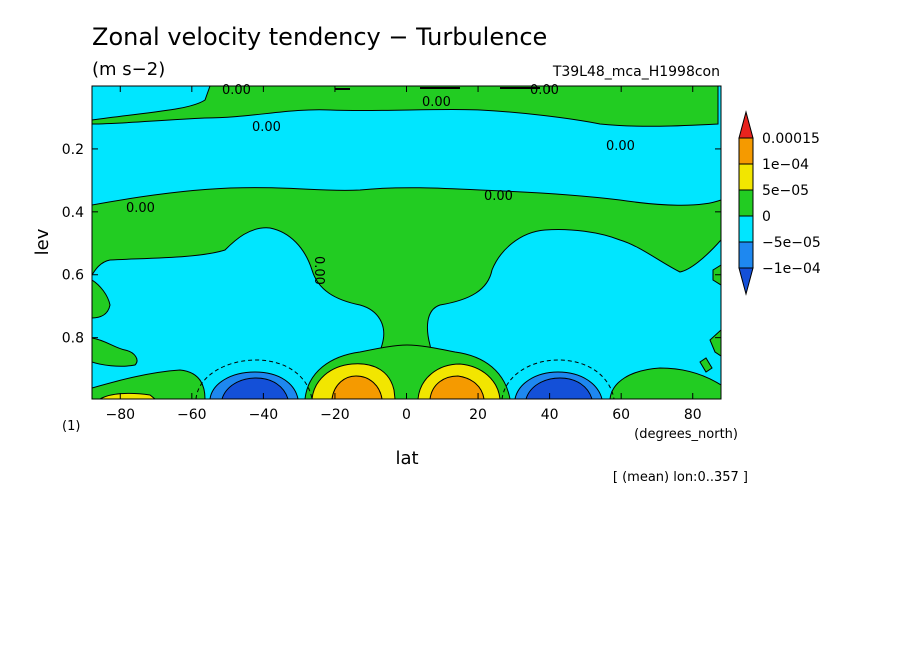 The height and width of the screenshot is (654, 904). Describe the element at coordinates (791, 269) in the screenshot. I see `colorbar-label: −1e−04` at that location.